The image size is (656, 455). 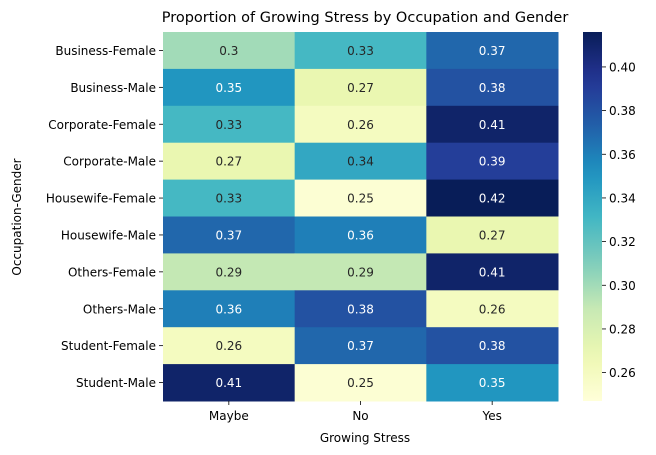 I want to click on colorbar-tick-label: 0.26, so click(x=622, y=373).